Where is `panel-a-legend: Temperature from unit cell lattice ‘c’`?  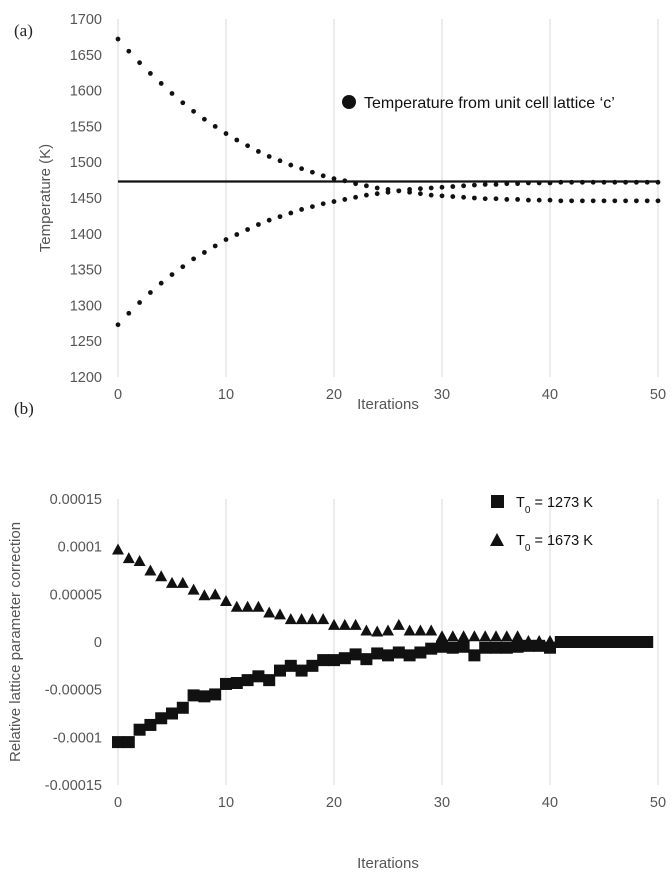
panel-a-legend: Temperature from unit cell lattice ‘c’ is located at coordinates (478, 103).